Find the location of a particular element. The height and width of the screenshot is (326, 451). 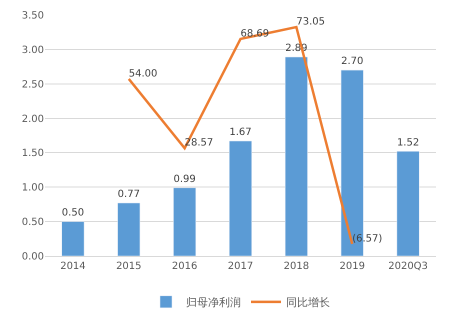

y-tick-label: 3.50 is located at coordinates (33, 16).